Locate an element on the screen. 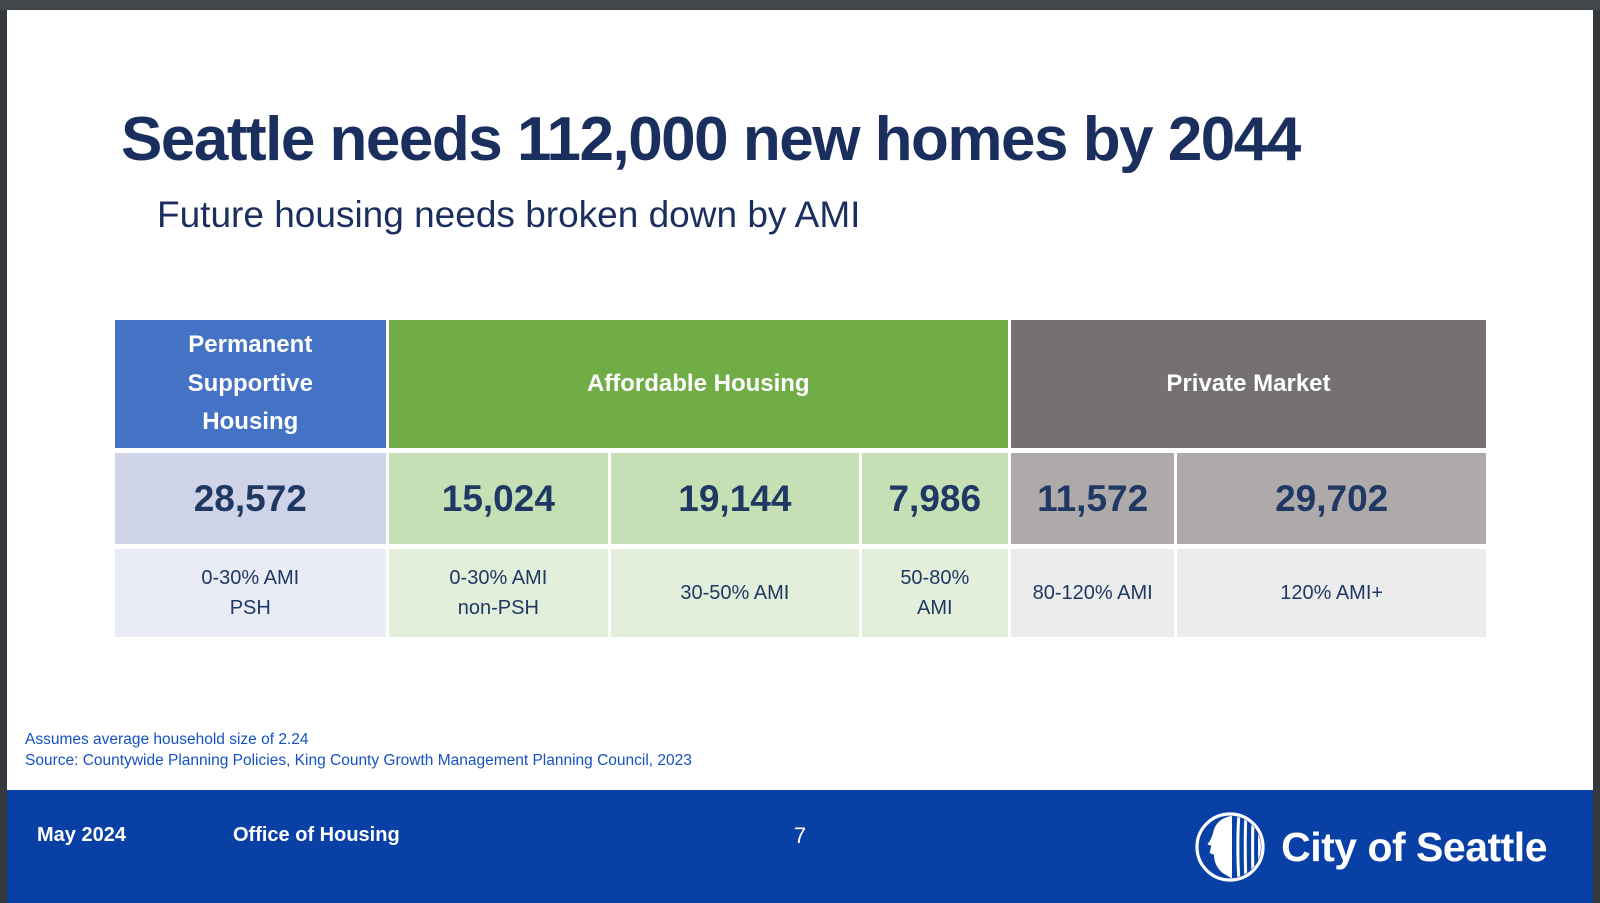 This screenshot has width=1600, height=903. value-cell-0-30-psh: 28,572 is located at coordinates (250, 498).